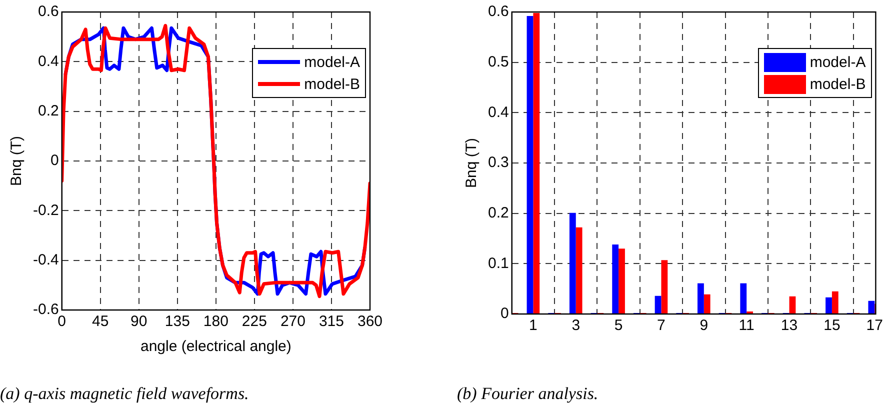 The width and height of the screenshot is (886, 418). What do you see at coordinates (54, 161) in the screenshot?
I see `y-tick-label: 0` at bounding box center [54, 161].